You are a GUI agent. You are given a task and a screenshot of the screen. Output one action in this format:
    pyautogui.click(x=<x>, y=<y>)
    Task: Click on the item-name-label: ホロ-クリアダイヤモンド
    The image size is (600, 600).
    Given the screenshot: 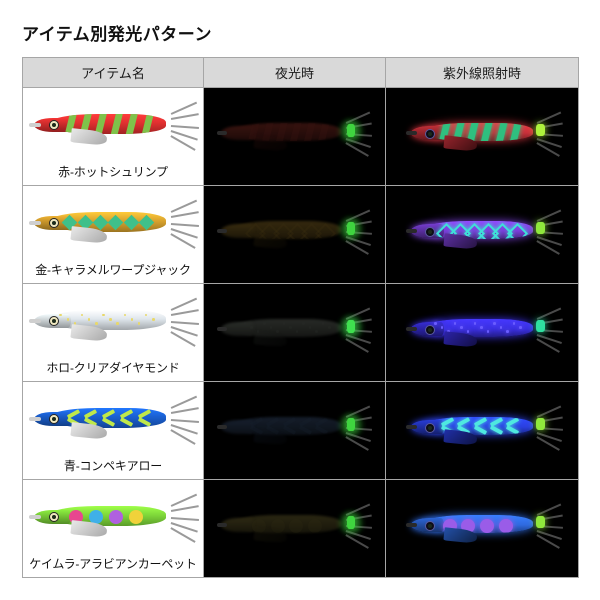 What is the action you would take?
    pyautogui.click(x=113, y=368)
    